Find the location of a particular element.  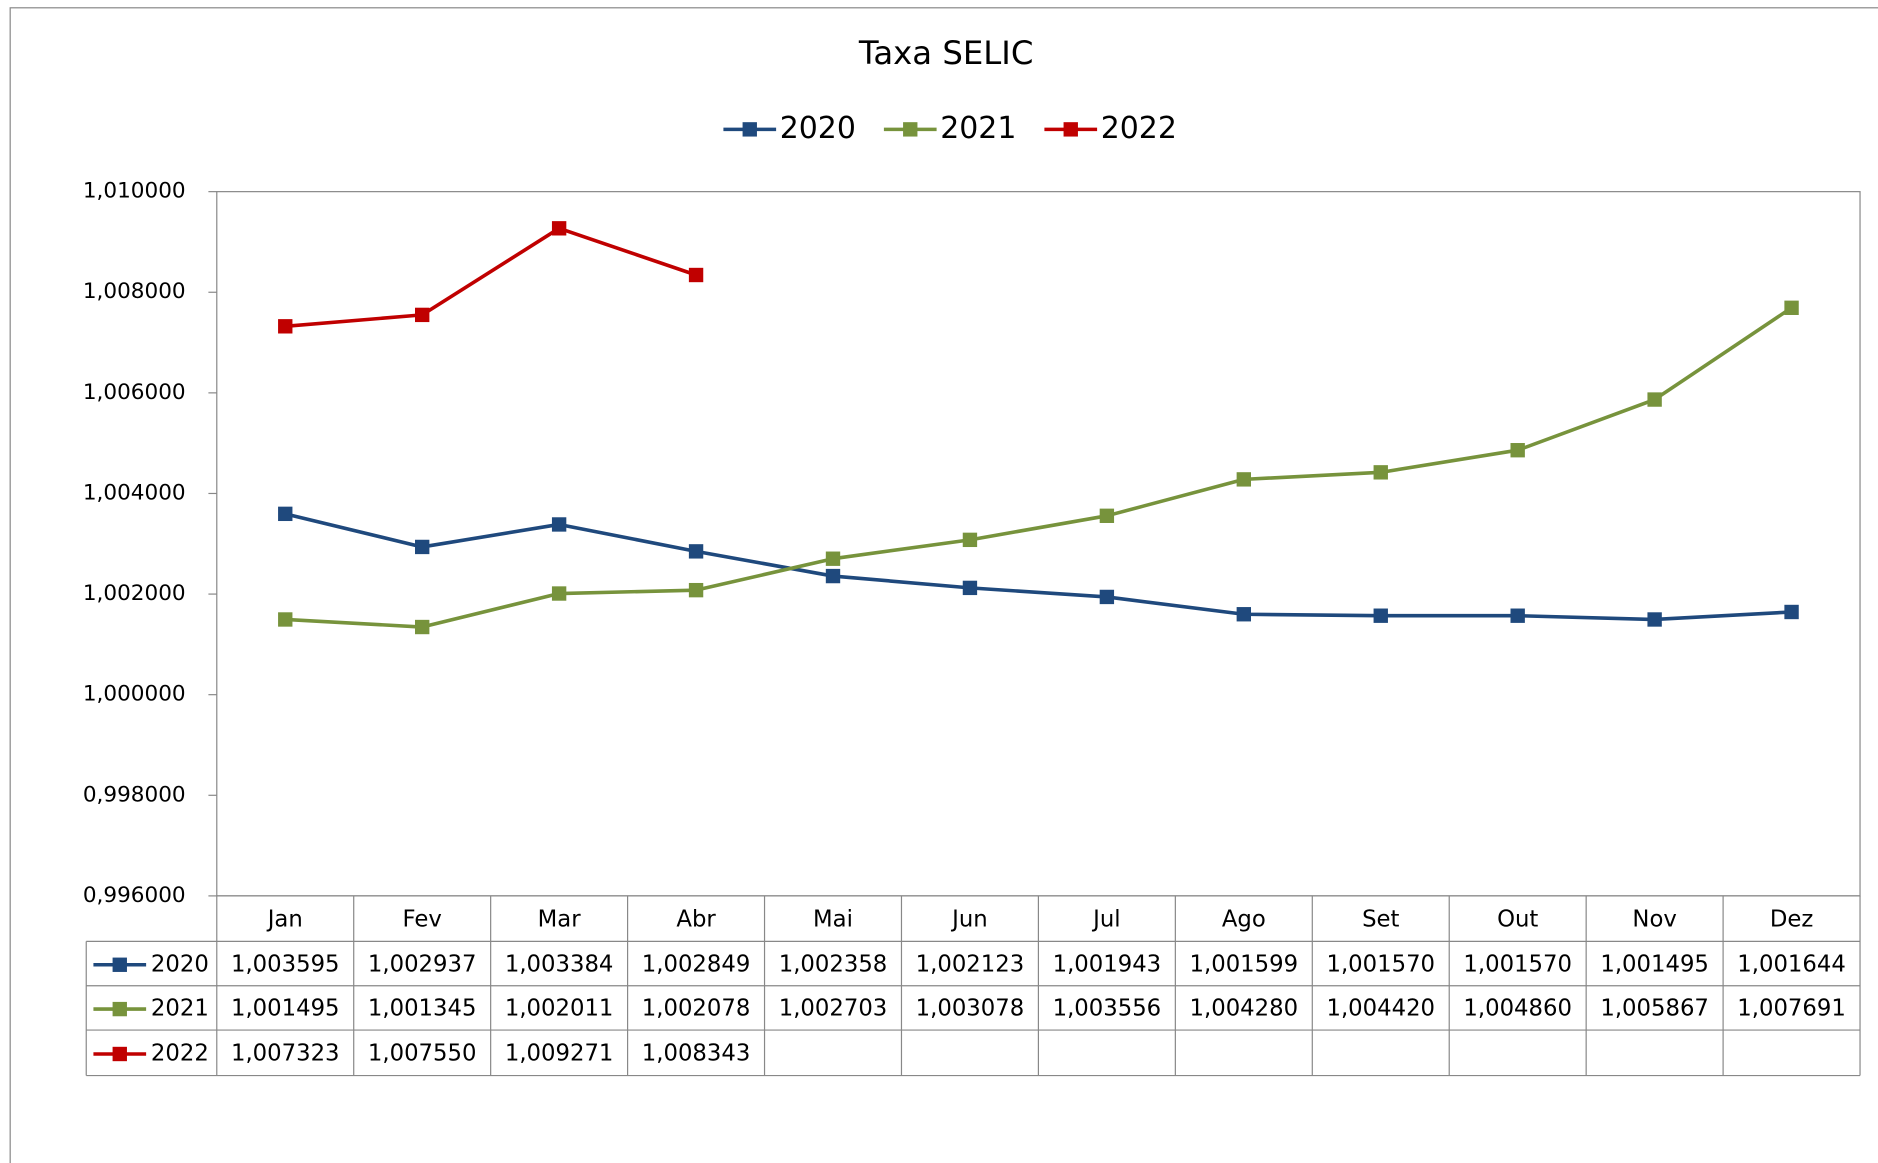

table-cell: 1,001345 is located at coordinates (422, 1009).